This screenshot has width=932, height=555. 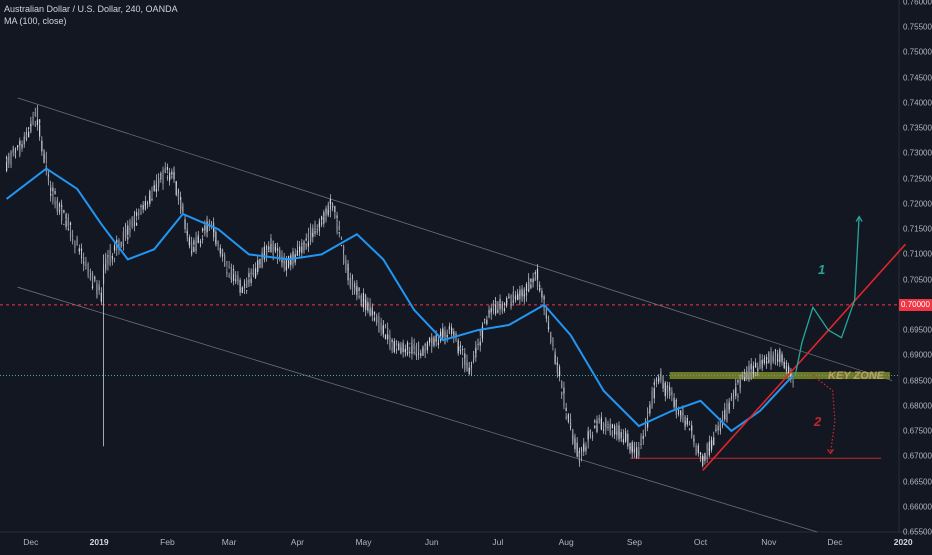 I want to click on key-zone-label: KEY ZONE, so click(x=856, y=376).